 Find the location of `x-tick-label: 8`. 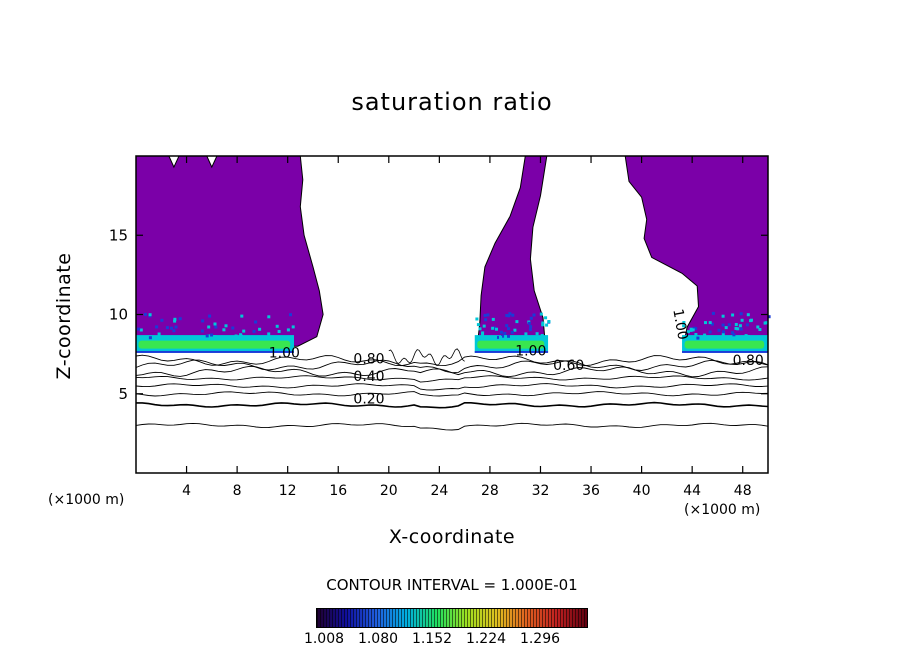

x-tick-label: 8 is located at coordinates (237, 491).